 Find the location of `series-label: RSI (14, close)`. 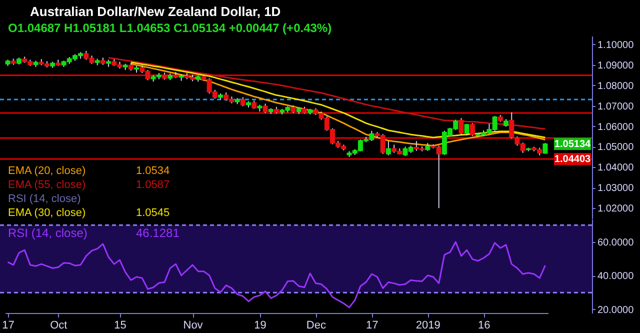

series-label: RSI (14, close) is located at coordinates (48, 233).